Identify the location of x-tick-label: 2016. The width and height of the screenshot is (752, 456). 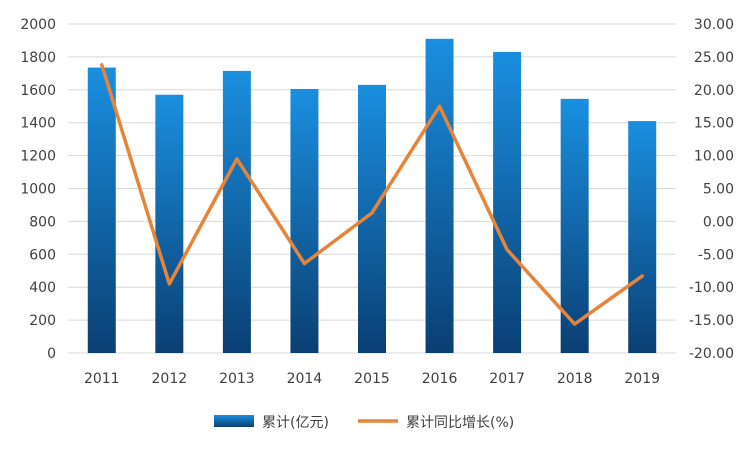
(440, 379).